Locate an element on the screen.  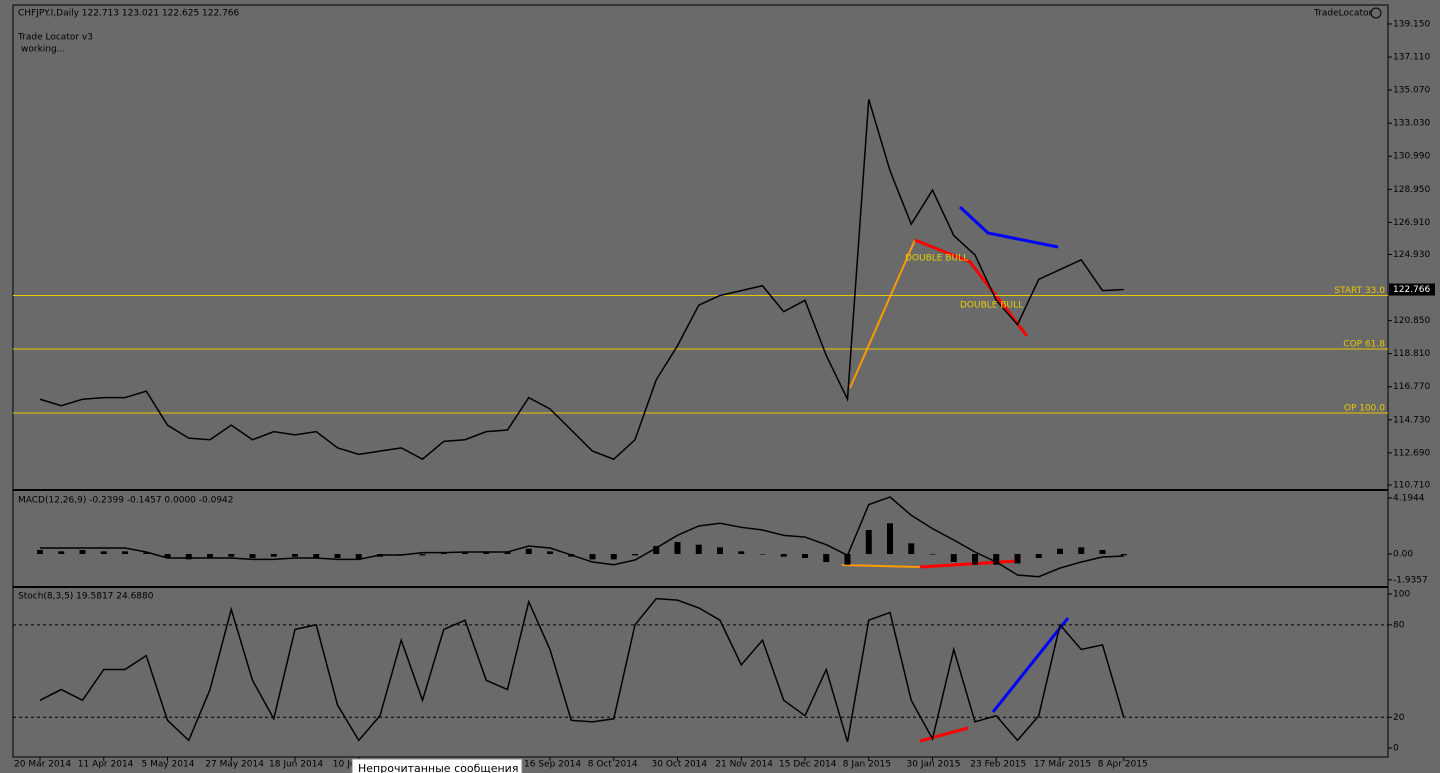
badge-icon is located at coordinates (1376, 13).